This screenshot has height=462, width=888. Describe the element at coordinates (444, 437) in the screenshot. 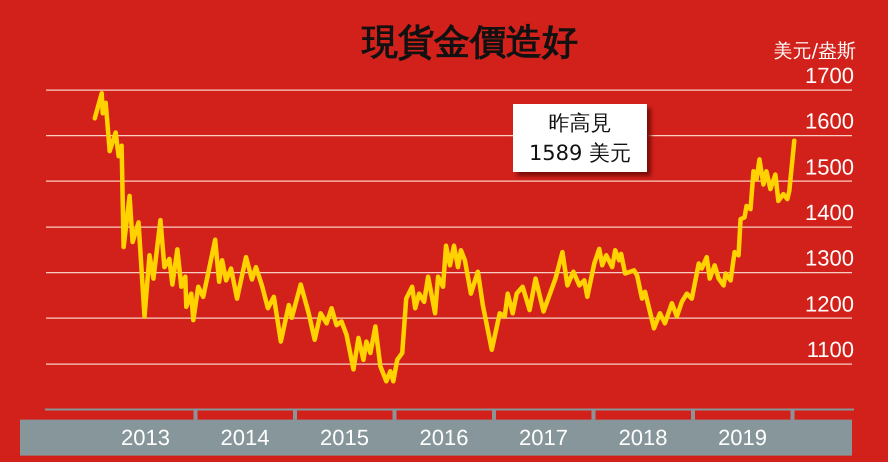

I see `x-tick-label: 2016` at that location.